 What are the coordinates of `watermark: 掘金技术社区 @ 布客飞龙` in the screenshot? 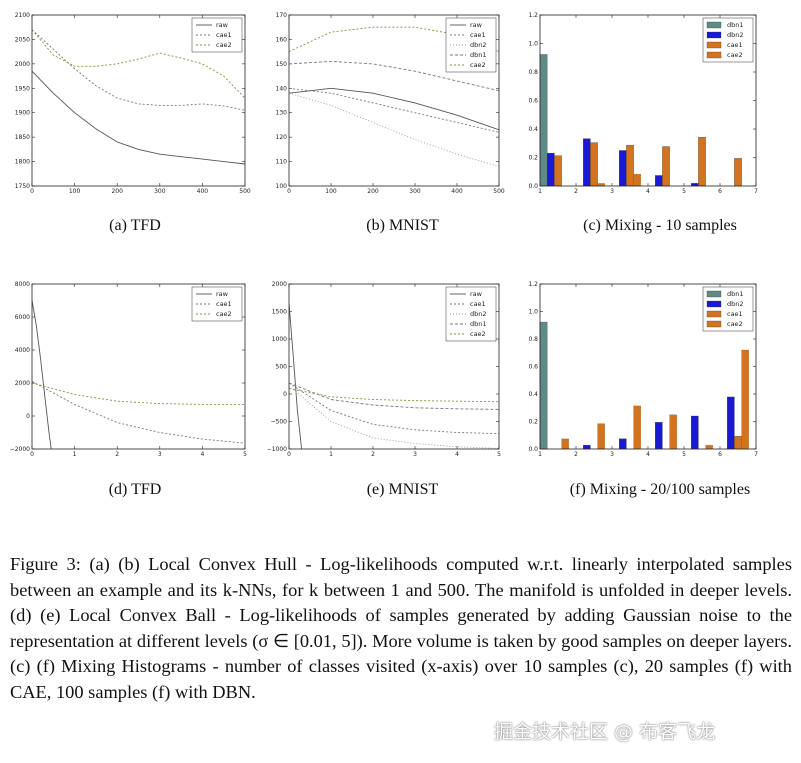 It's located at (605, 732).